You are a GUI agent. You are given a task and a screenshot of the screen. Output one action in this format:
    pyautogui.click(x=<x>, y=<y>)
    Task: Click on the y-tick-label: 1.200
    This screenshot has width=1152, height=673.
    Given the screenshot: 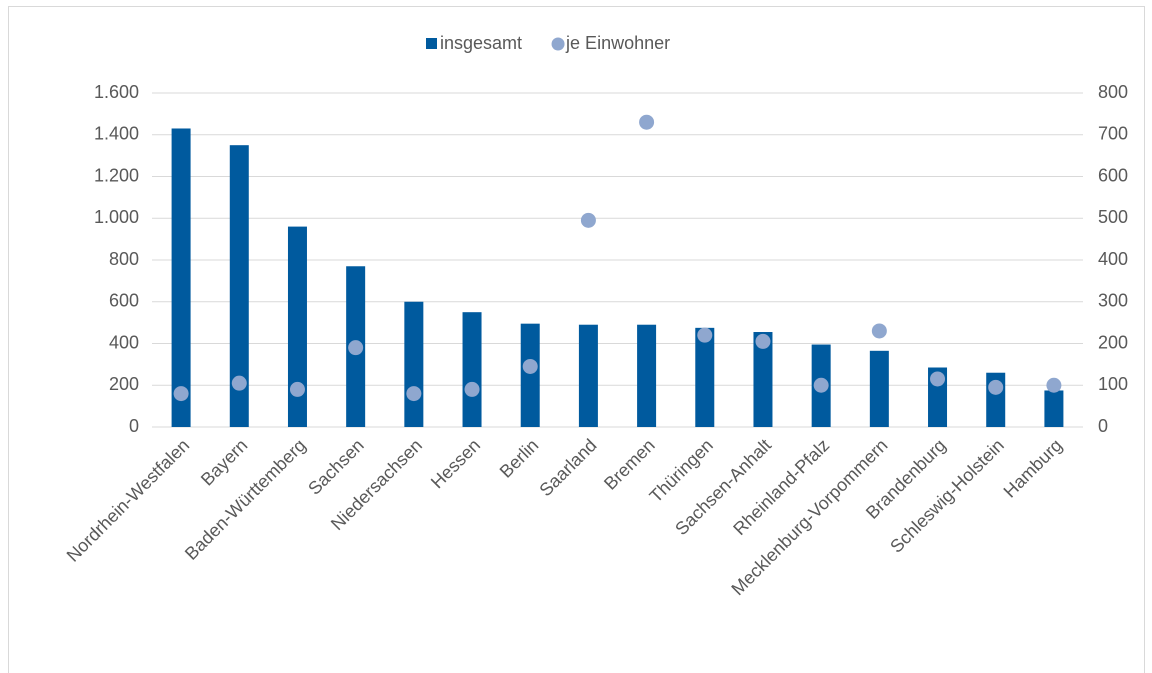 What is the action you would take?
    pyautogui.click(x=116, y=175)
    